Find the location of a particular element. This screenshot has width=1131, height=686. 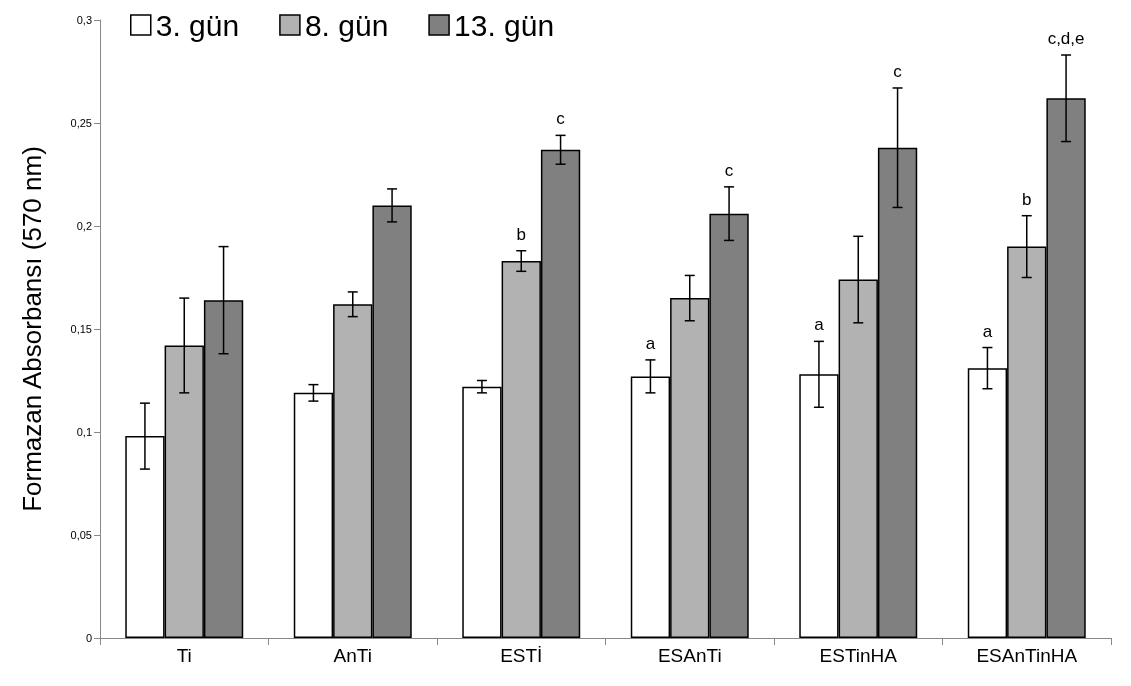

annotation: c,d,e is located at coordinates (1066, 39).